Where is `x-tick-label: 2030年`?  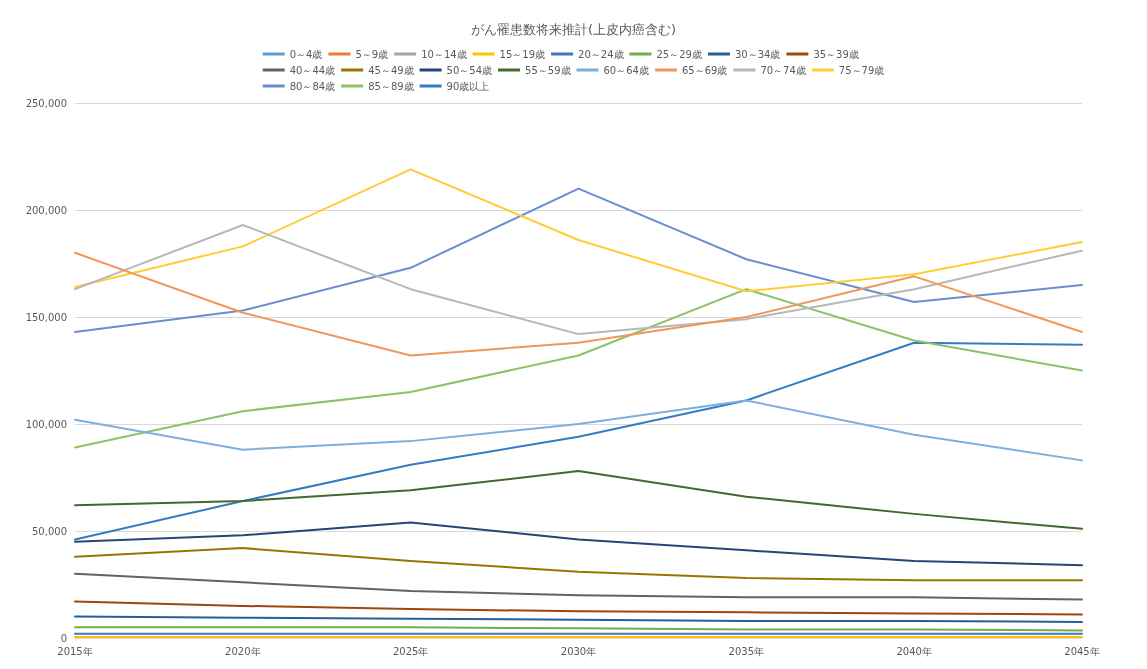
x-tick-label: 2030年 is located at coordinates (578, 651).